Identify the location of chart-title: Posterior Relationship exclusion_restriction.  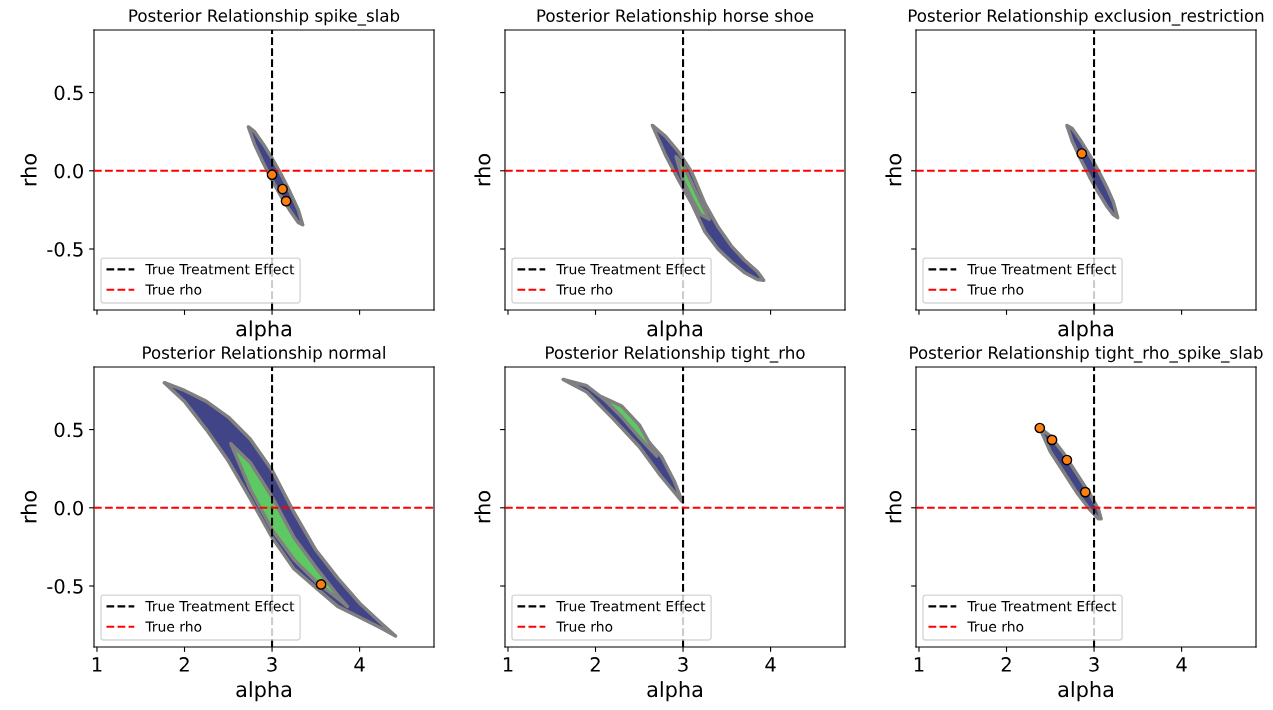
(1086, 17).